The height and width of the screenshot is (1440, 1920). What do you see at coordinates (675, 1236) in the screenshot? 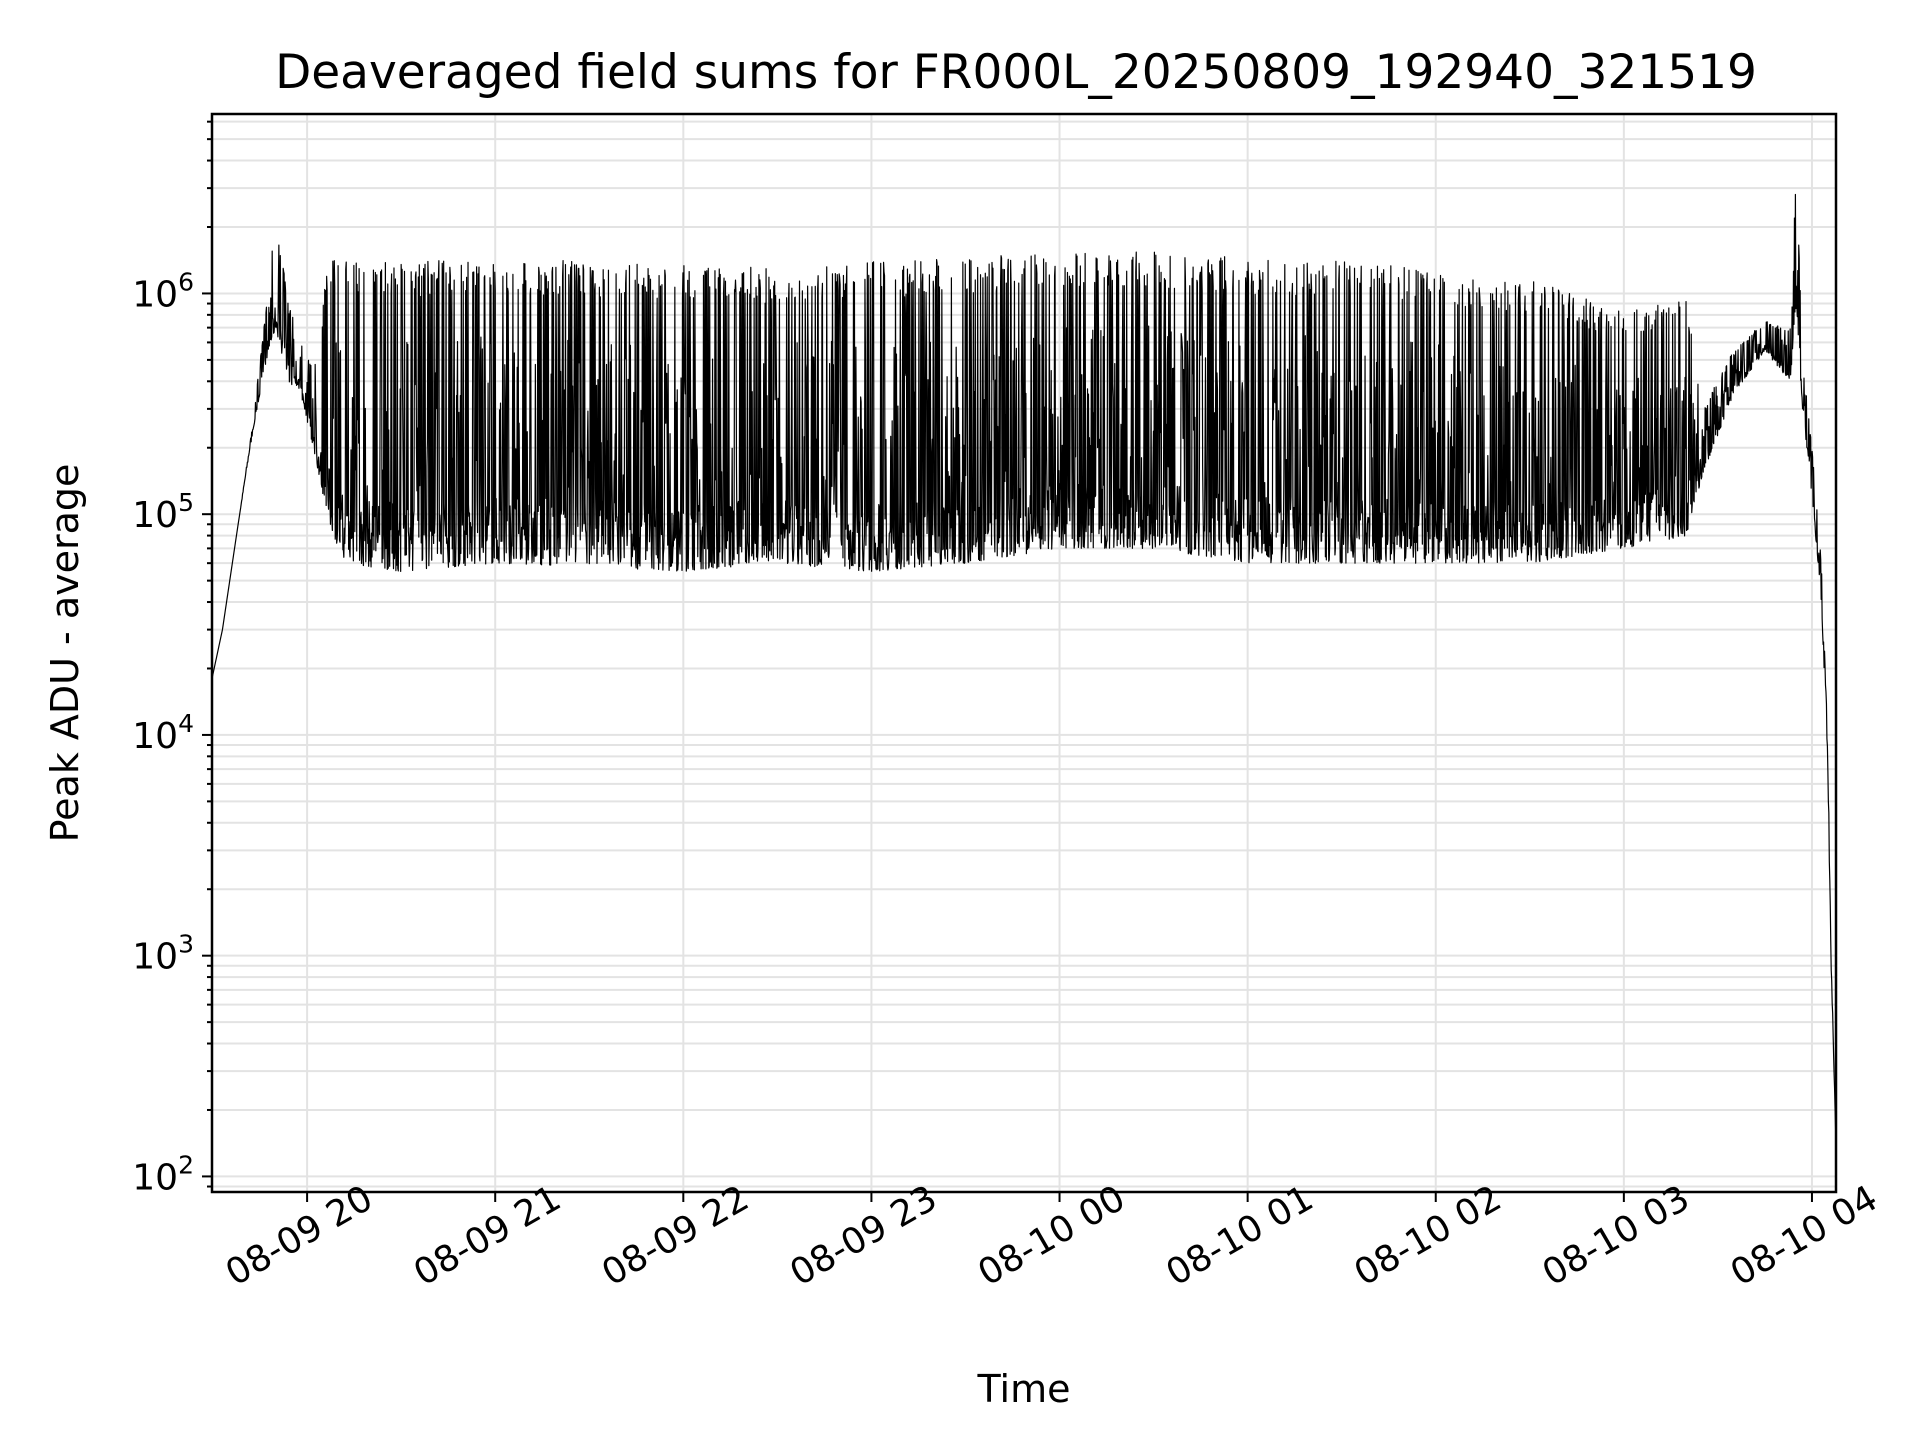
I see `x-tick-label: 08-09 22` at bounding box center [675, 1236].